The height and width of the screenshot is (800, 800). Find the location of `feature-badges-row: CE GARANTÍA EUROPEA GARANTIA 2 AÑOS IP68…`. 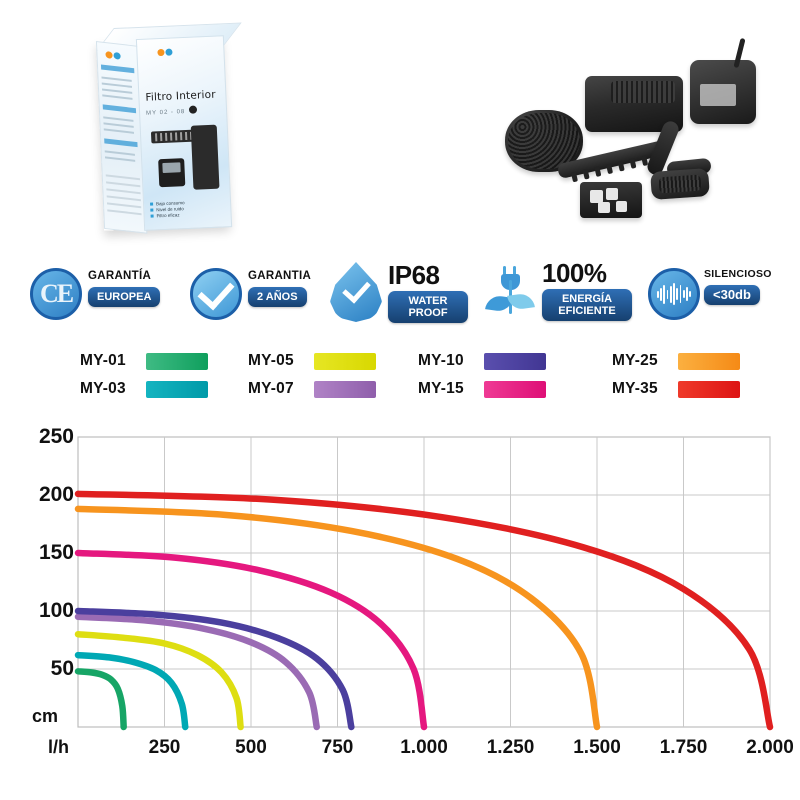

feature-badges-row: CE GARANTÍA EUROPEA GARANTIA 2 AÑOS IP68… is located at coordinates (400, 295).